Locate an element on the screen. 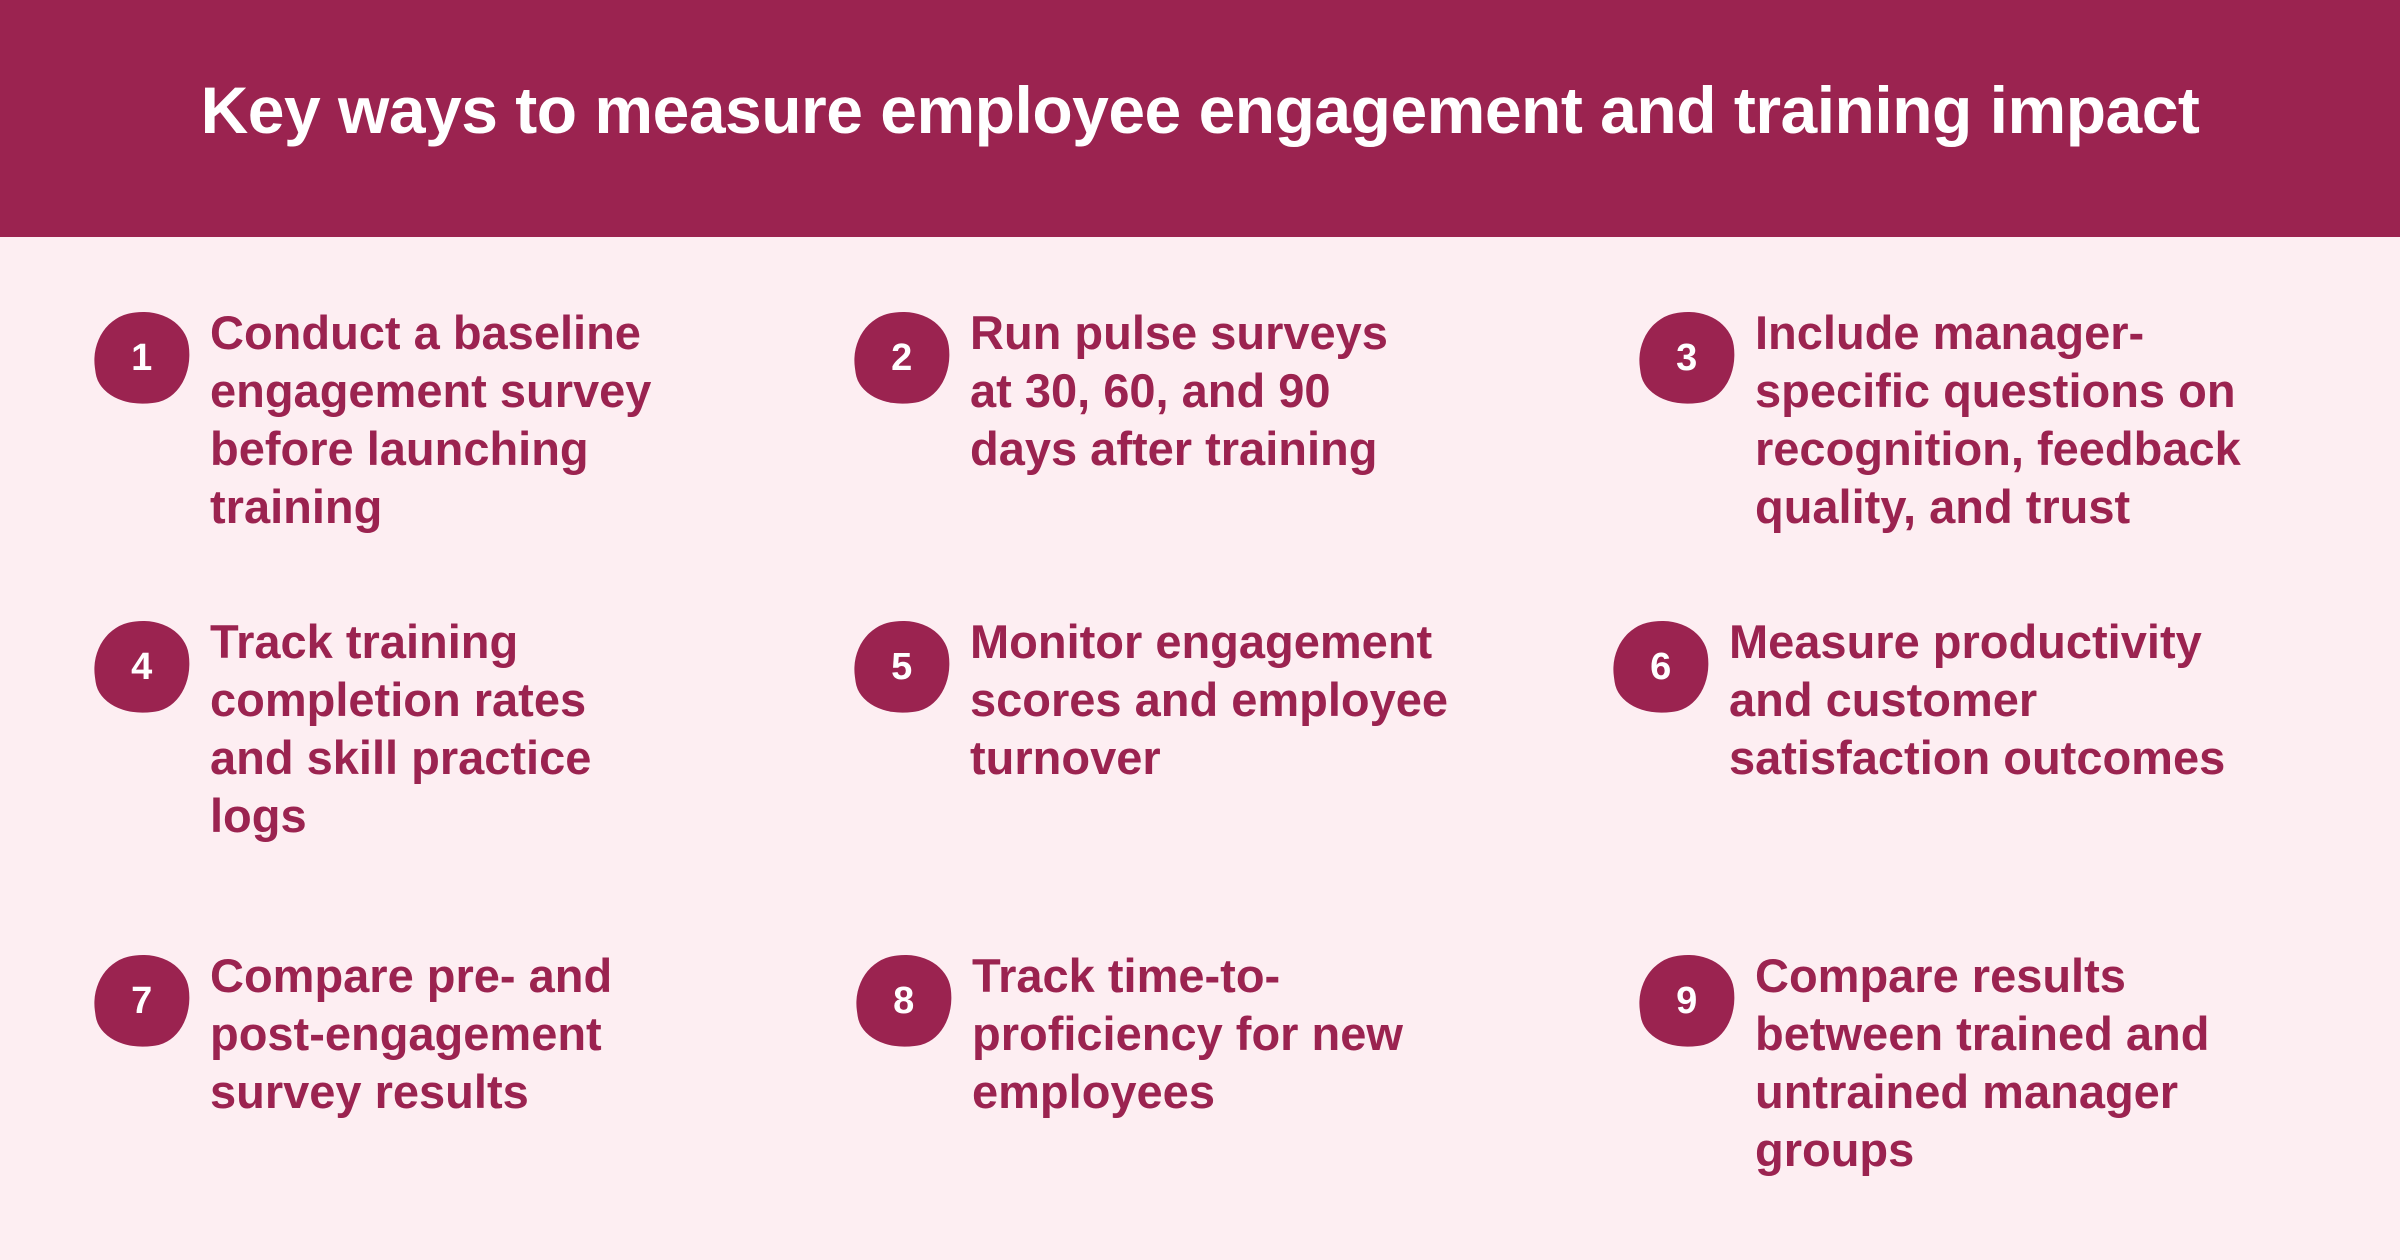  badge-number: 9 is located at coordinates (1687, 1000).